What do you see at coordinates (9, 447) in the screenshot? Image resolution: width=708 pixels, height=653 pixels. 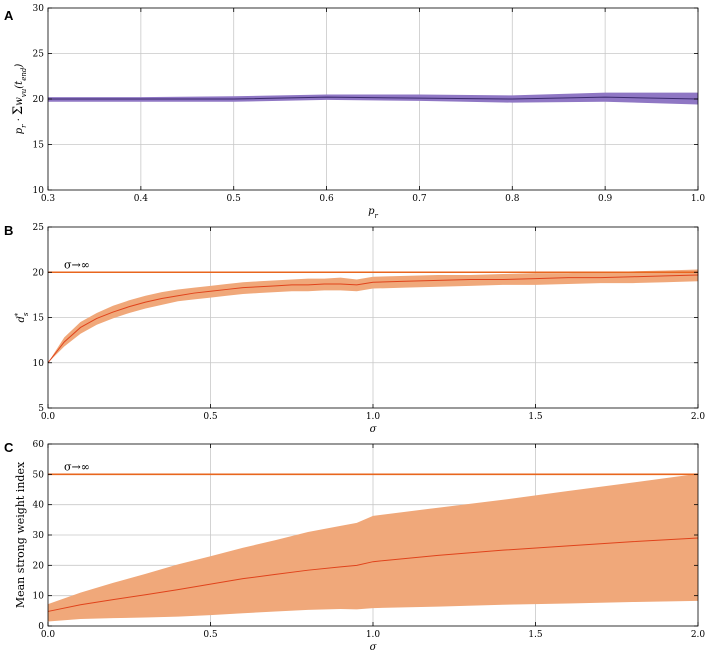 I see `panel-letter: C` at bounding box center [9, 447].